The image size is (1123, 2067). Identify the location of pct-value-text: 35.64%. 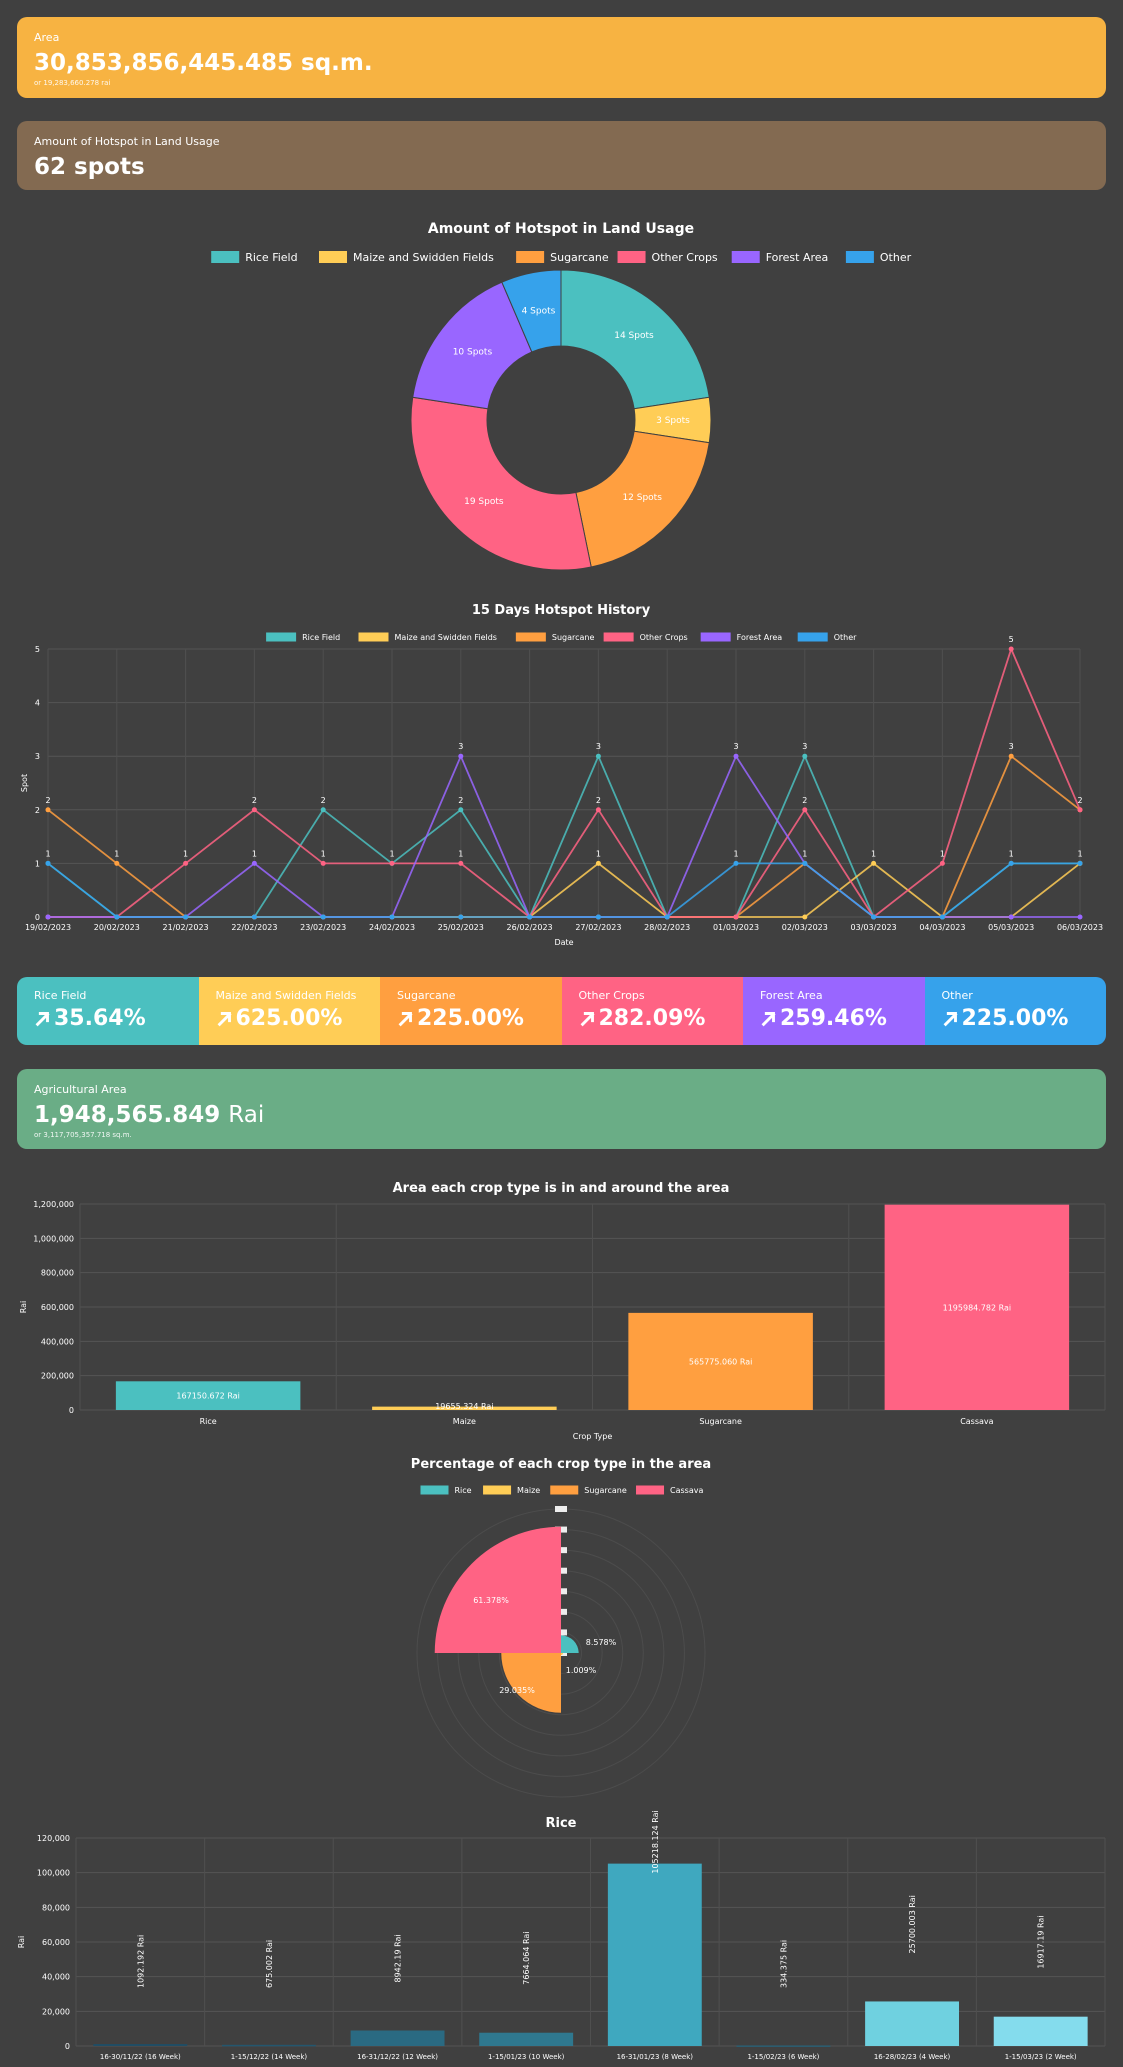
(100, 1018).